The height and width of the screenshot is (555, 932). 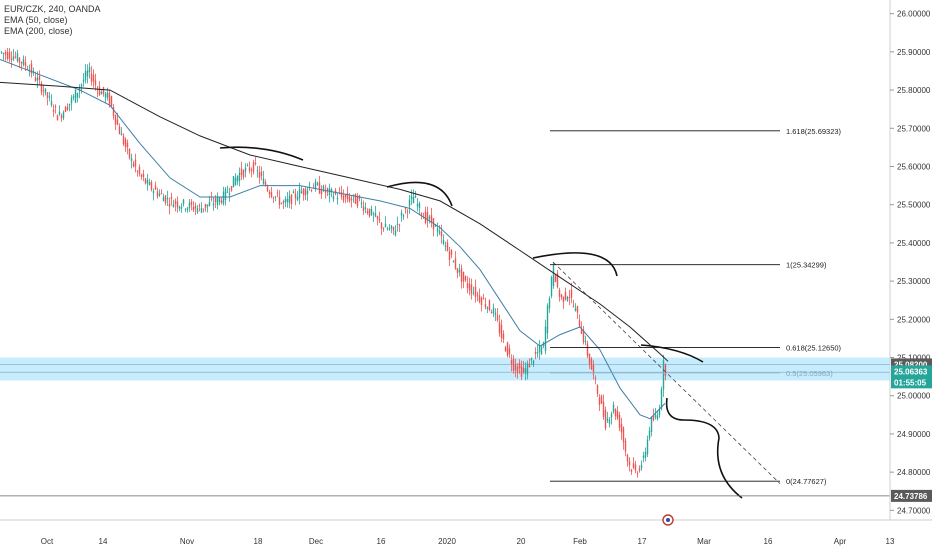 I want to click on price-badge-label: 25.06363, so click(x=911, y=371).